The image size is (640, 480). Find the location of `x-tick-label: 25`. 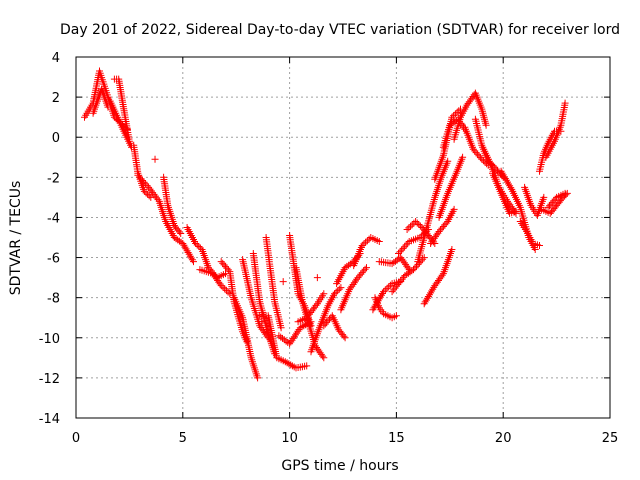

x-tick-label: 25 is located at coordinates (610, 438).